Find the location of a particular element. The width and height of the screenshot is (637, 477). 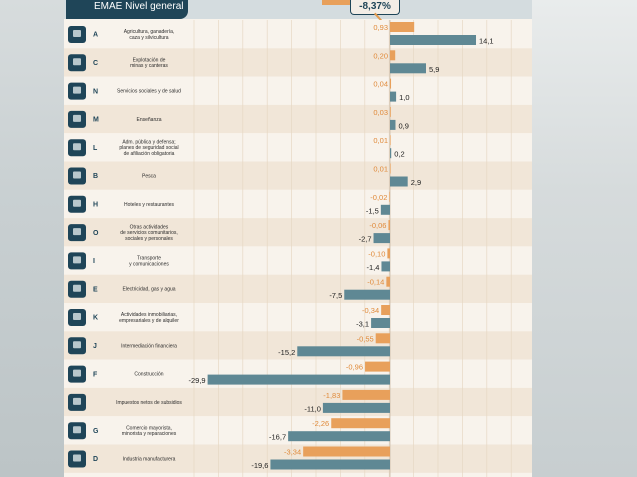

sector-label: de servicios comunitarios, is located at coordinates (149, 233).